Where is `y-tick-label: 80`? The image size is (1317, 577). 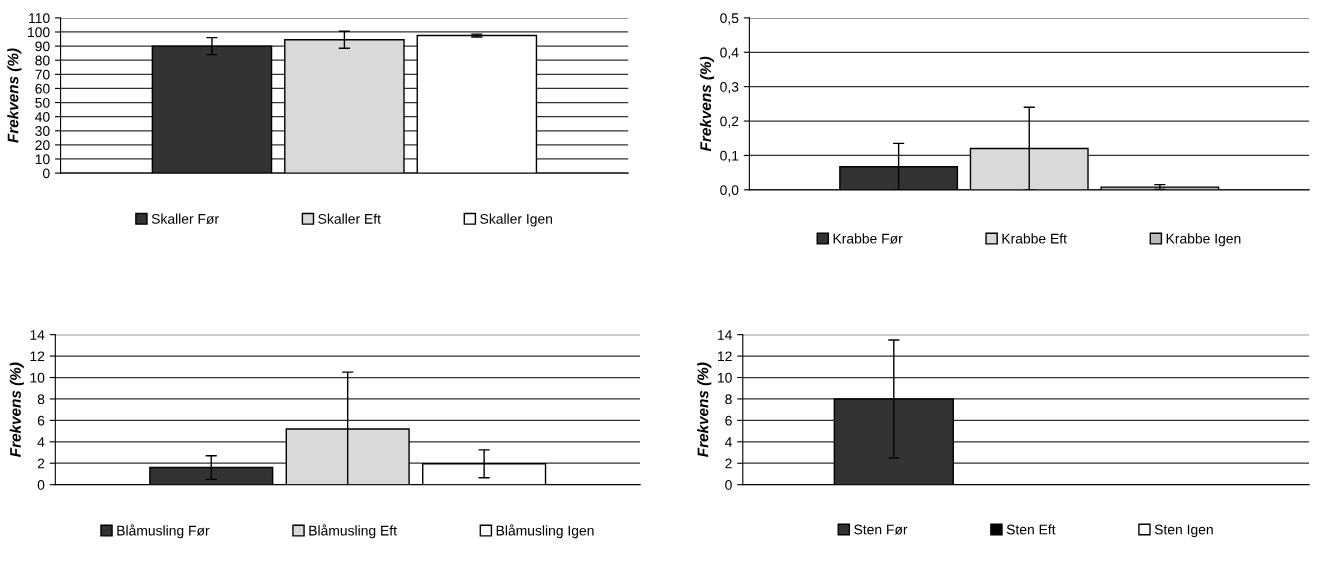
y-tick-label: 80 is located at coordinates (42, 60).